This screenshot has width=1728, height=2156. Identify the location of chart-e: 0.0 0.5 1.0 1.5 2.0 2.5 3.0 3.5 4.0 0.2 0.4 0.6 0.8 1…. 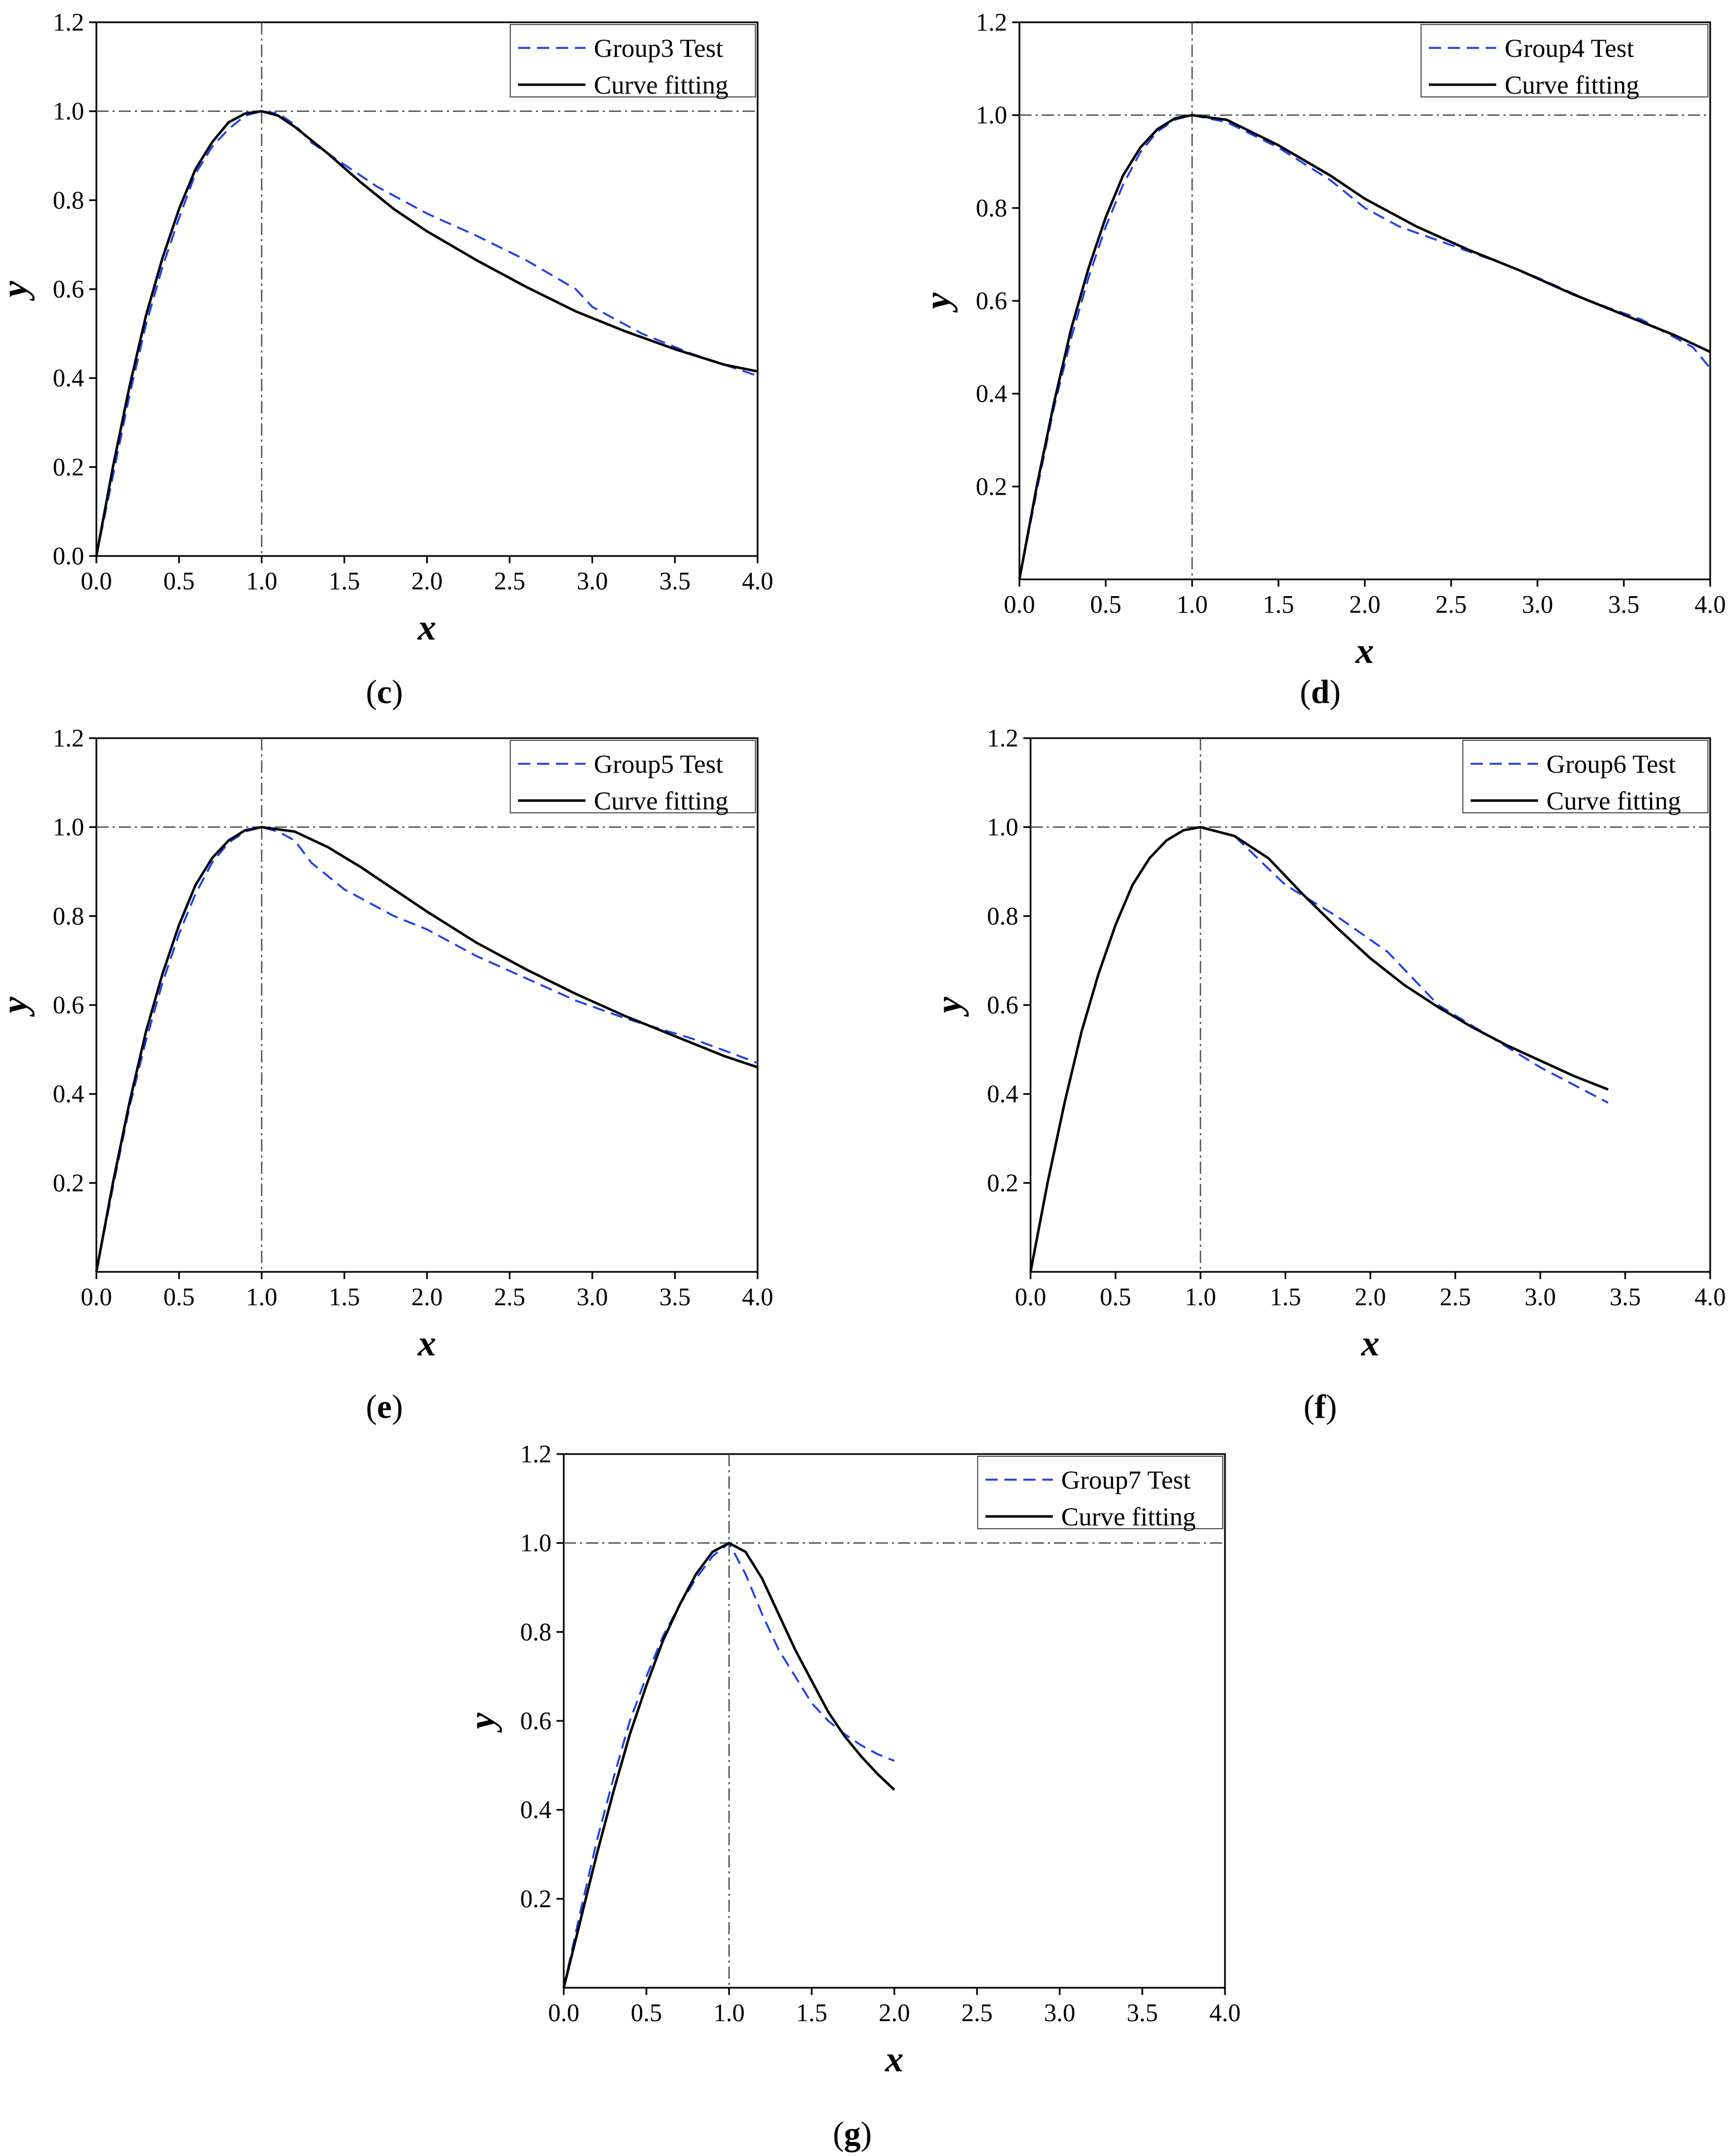
(386, 1074).